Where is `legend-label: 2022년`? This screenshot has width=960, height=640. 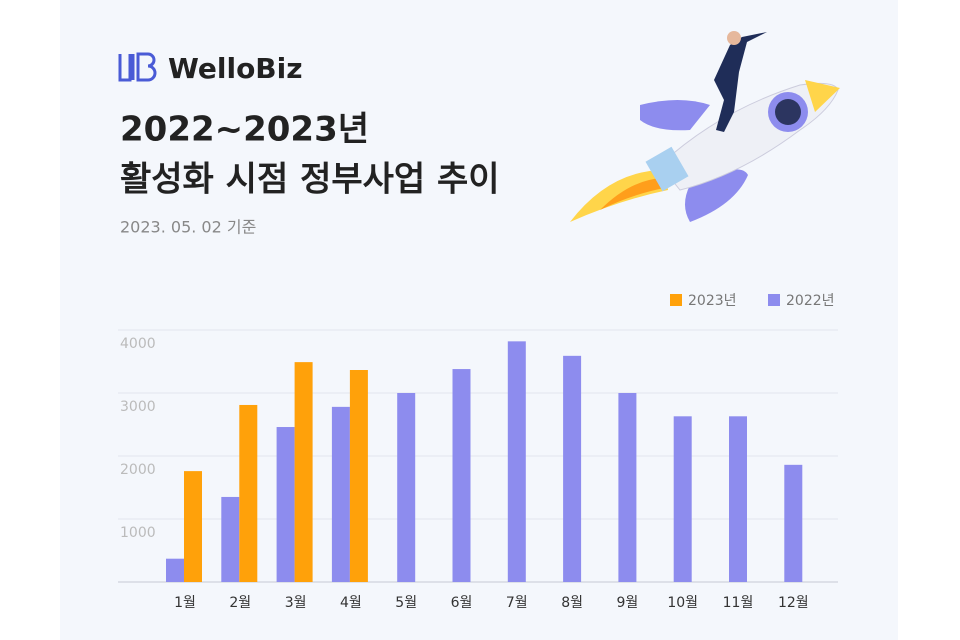 legend-label: 2022년 is located at coordinates (810, 301).